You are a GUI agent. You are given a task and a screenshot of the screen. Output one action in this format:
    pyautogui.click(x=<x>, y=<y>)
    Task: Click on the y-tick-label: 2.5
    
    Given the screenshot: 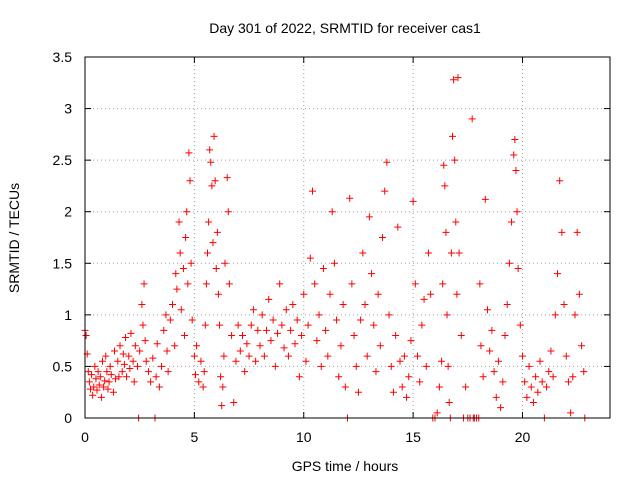 What is the action you would take?
    pyautogui.click(x=63, y=160)
    